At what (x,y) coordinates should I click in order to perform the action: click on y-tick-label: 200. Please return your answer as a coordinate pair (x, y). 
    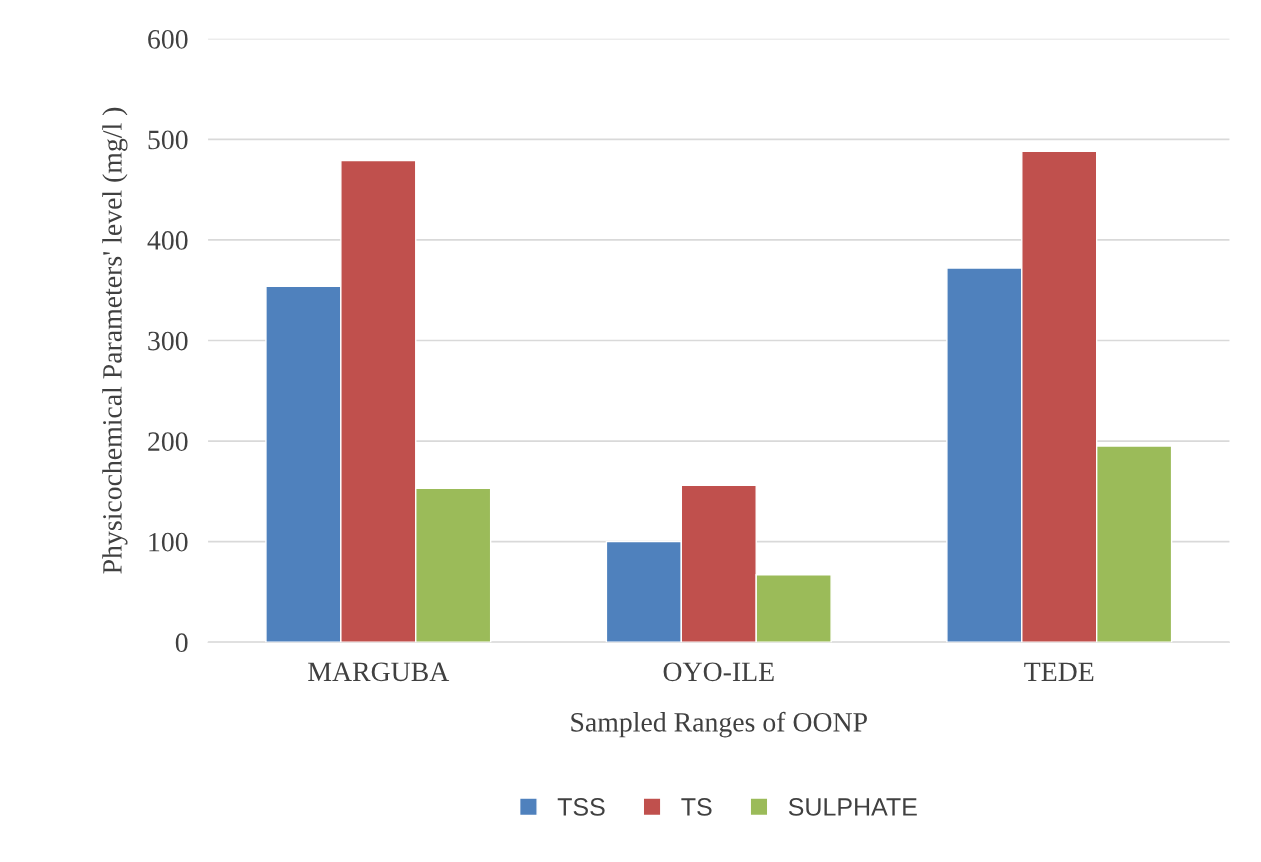
    Looking at the image, I should click on (168, 441).